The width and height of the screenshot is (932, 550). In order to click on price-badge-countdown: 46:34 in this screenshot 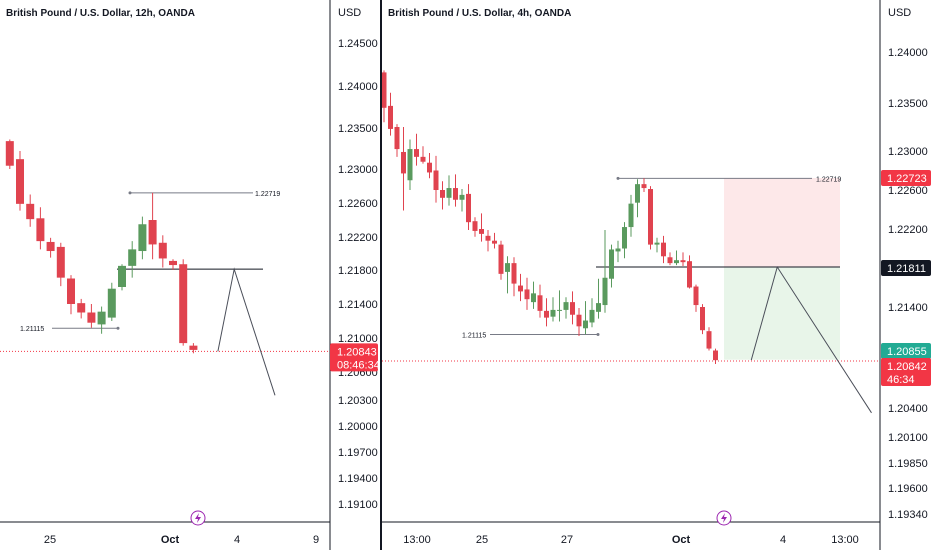, I will do `click(901, 380)`.